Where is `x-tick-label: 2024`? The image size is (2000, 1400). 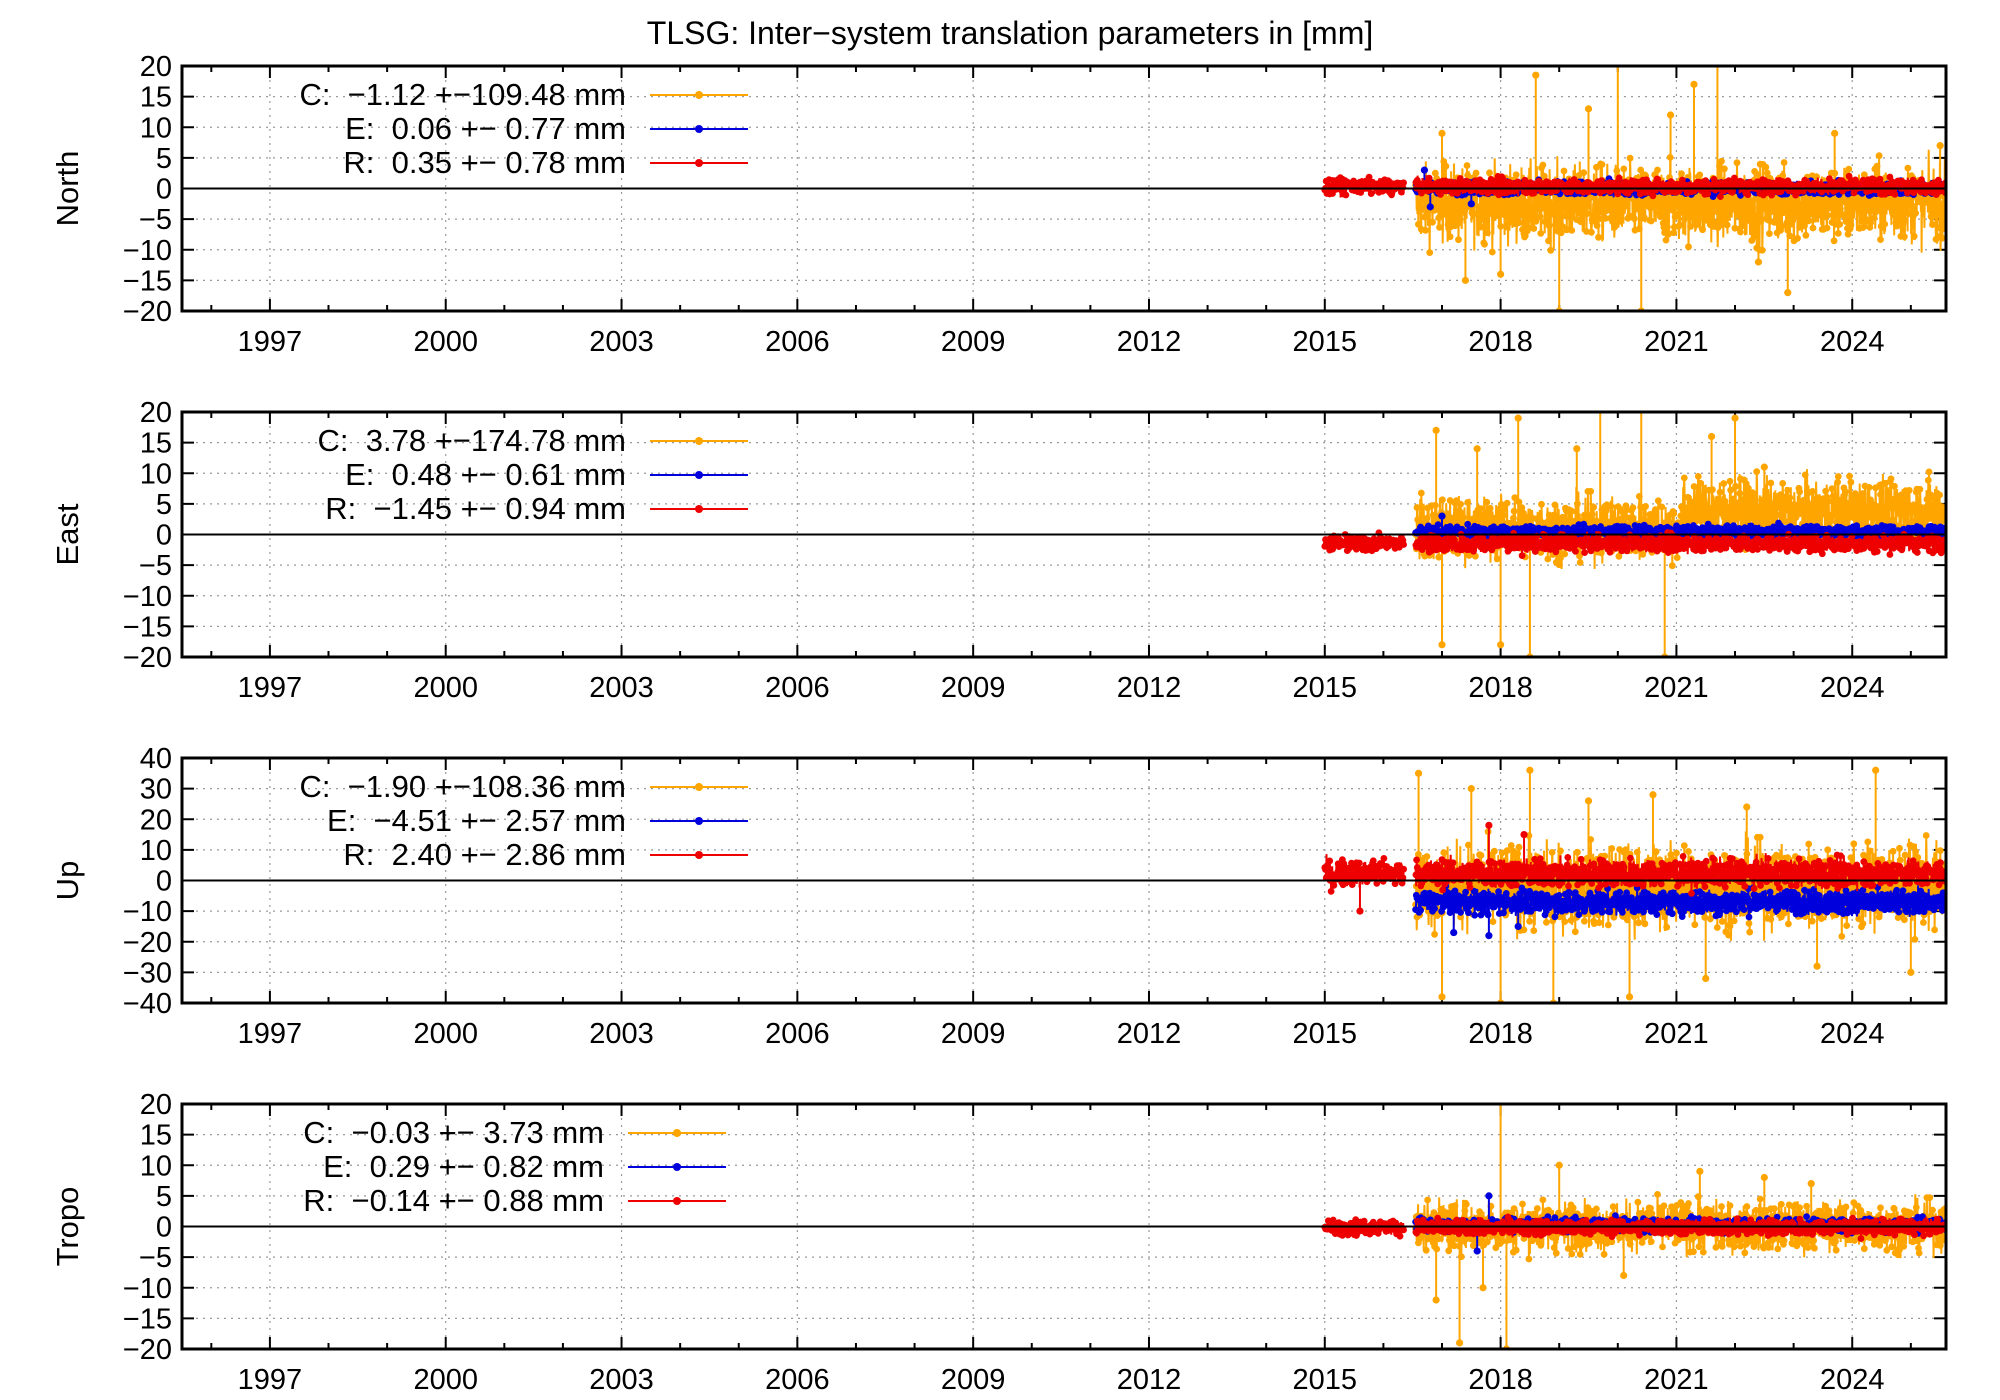
x-tick-label: 2024 is located at coordinates (1852, 688).